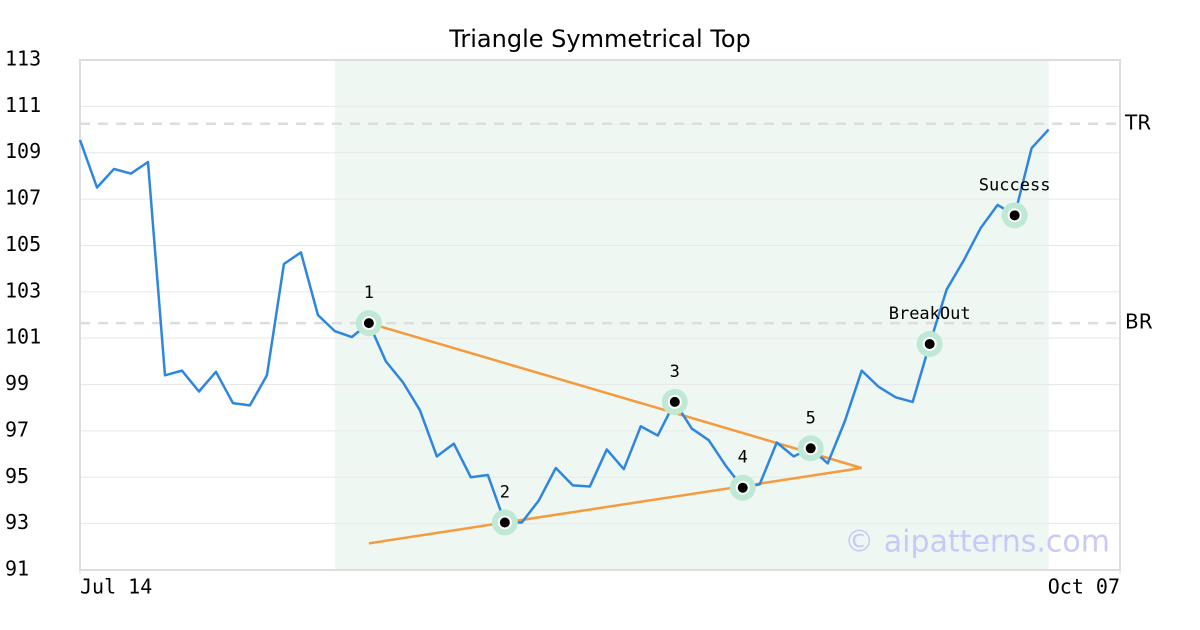 The height and width of the screenshot is (630, 1200). Describe the element at coordinates (23, 198) in the screenshot. I see `y-tick-label: 107` at that location.